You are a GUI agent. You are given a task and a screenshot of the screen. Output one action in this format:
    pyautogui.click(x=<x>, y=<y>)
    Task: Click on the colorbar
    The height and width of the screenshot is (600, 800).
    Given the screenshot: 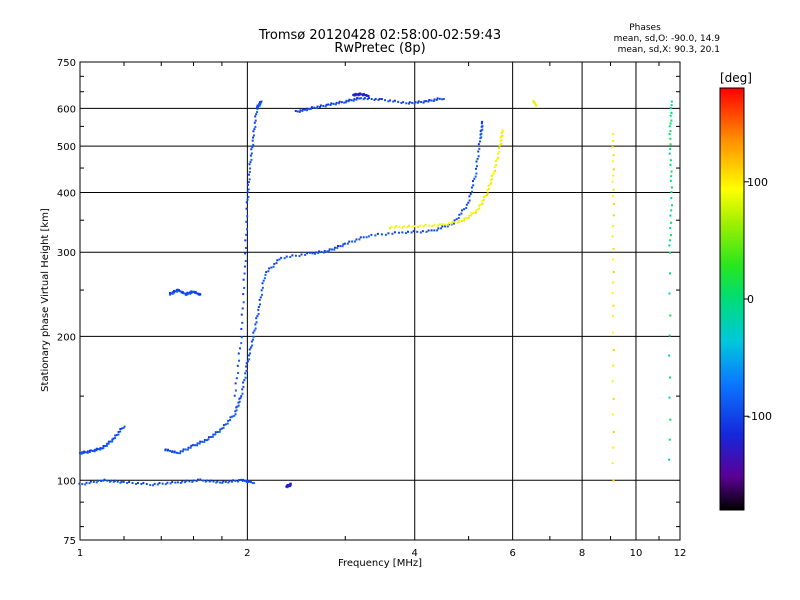 What is the action you would take?
    pyautogui.click(x=732, y=299)
    